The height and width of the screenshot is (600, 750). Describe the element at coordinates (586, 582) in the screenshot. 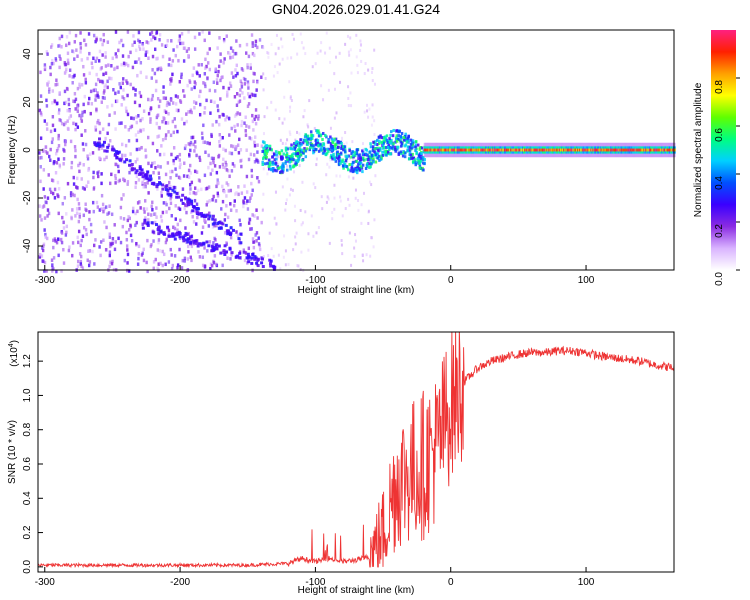

I see `x-tick-label: 100` at that location.